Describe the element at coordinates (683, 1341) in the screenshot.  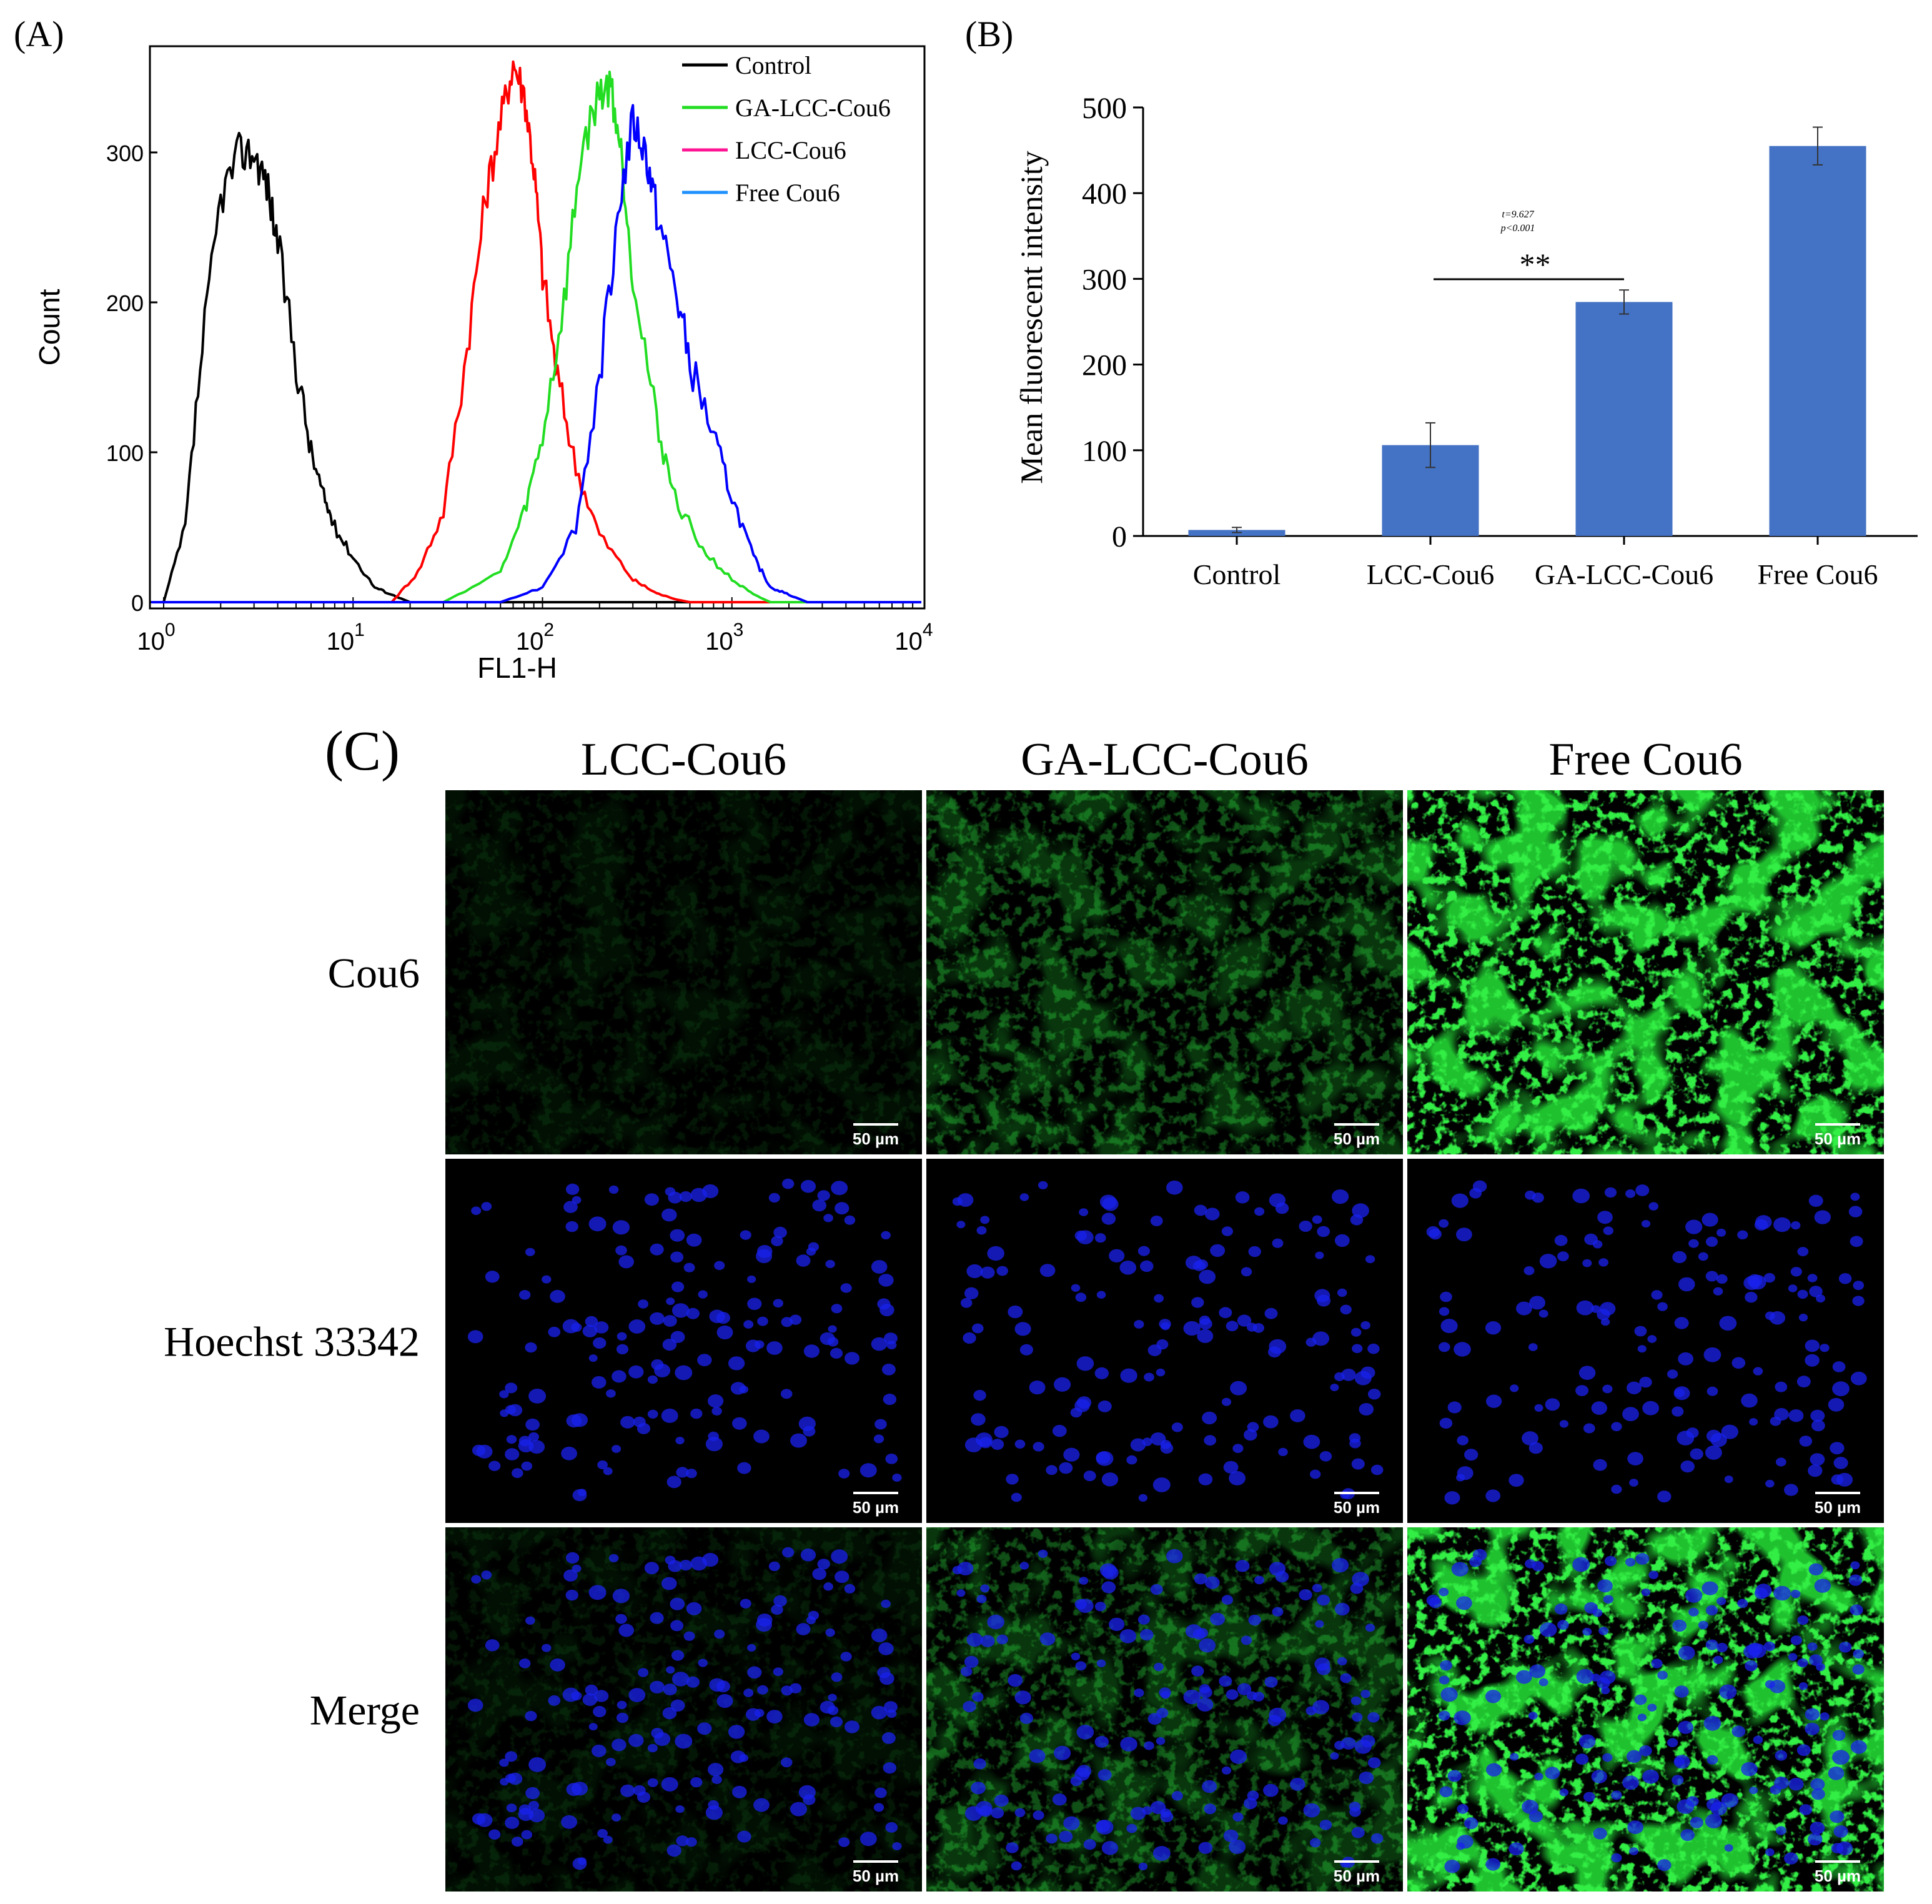
I see `micrograph-2-1: 50 µm` at that location.